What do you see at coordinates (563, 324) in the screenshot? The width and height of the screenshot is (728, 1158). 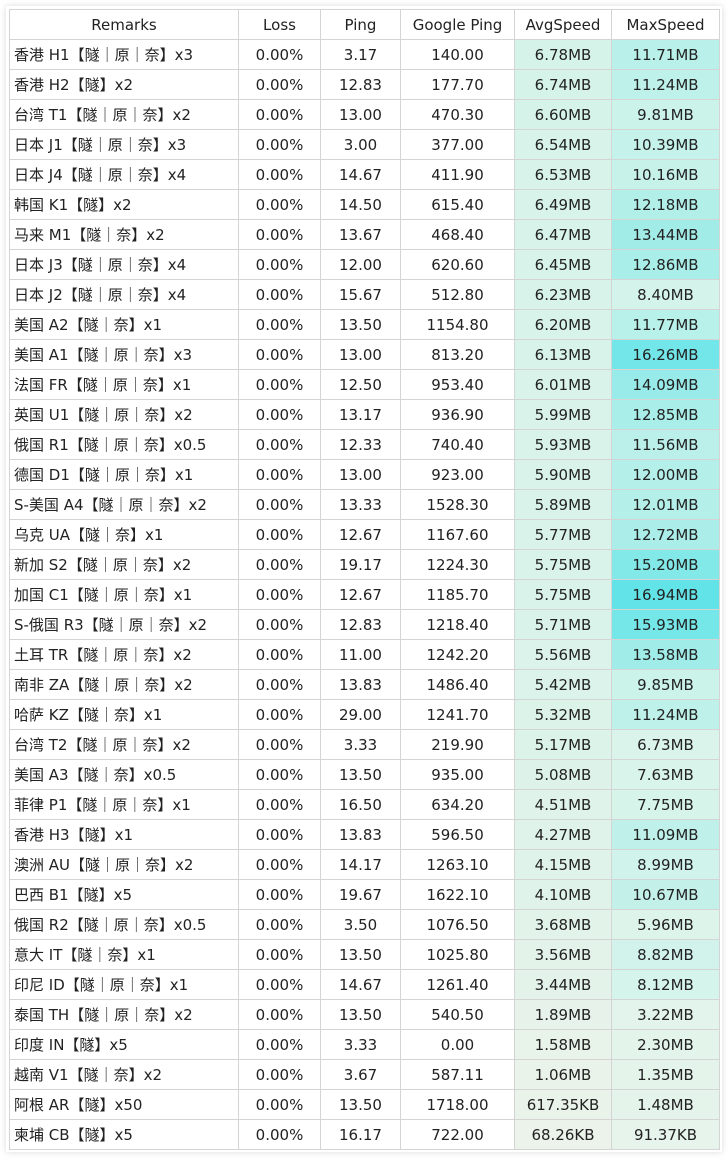 I see `cell-avg-speed: 6.20MB` at bounding box center [563, 324].